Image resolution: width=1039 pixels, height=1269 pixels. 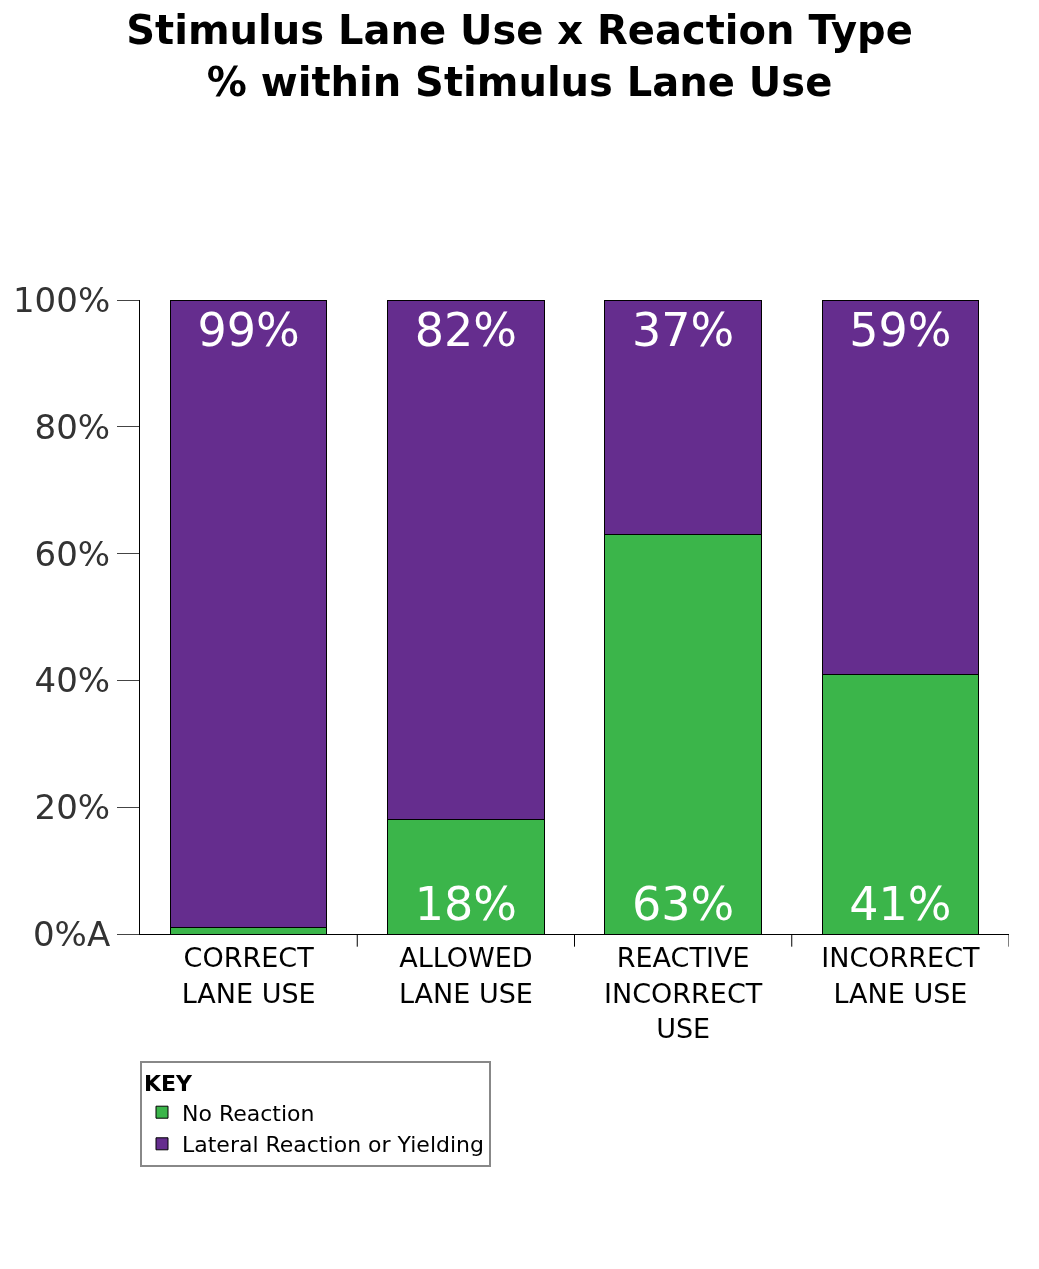 I want to click on x-tick-label: CORRECT LANE USE, so click(x=248, y=975).